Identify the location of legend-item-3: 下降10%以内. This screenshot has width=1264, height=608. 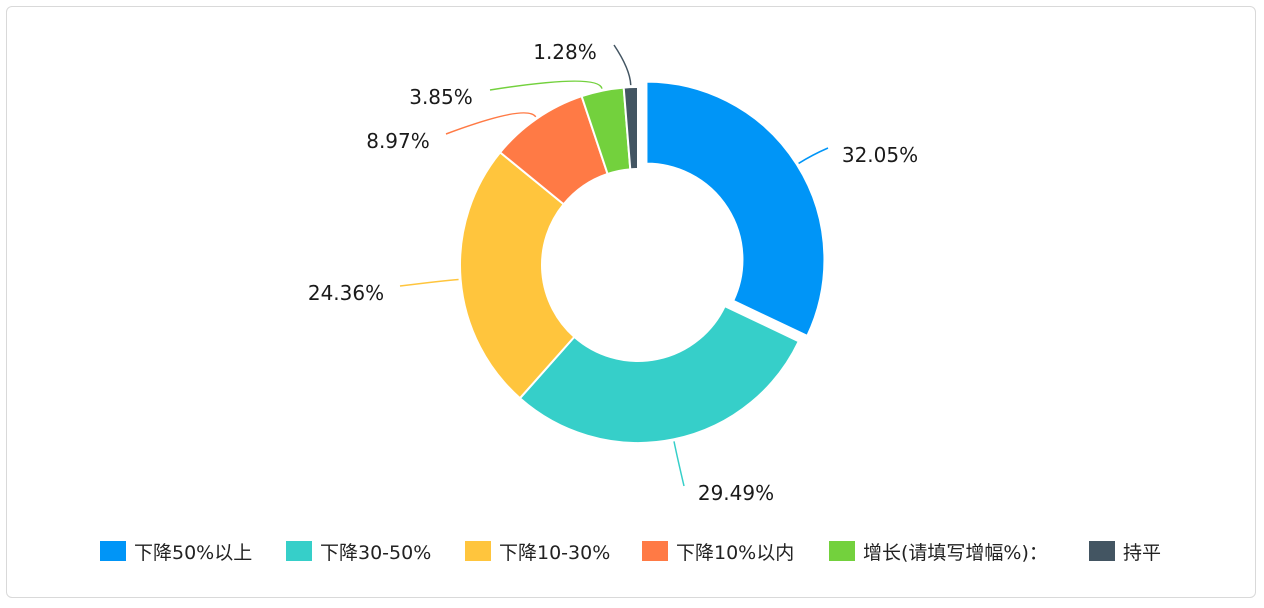
(718, 551).